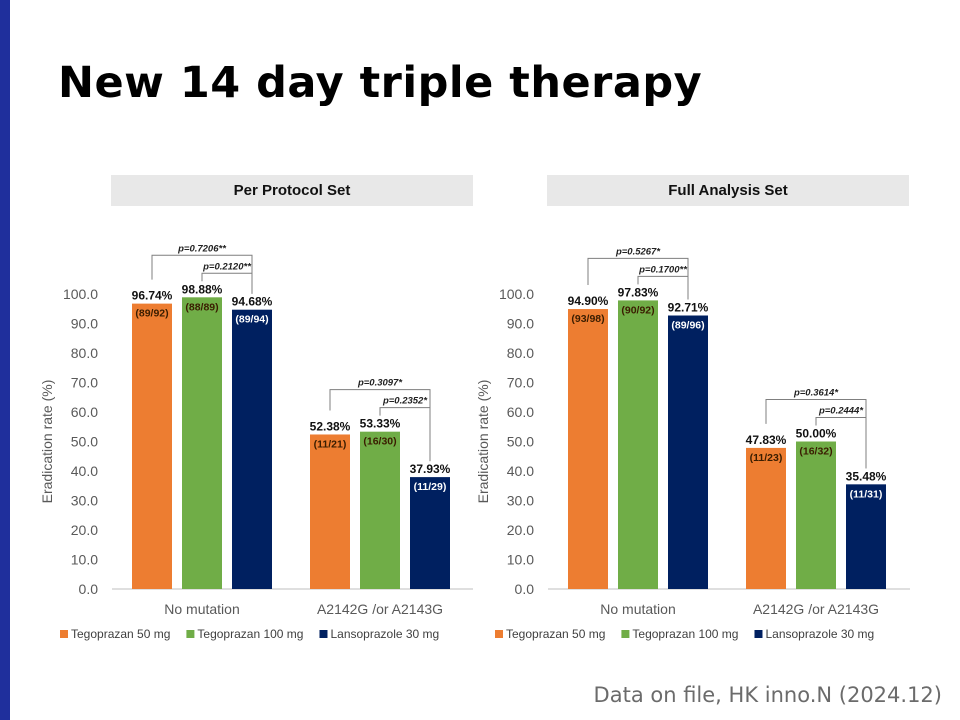 Image resolution: width=960 pixels, height=720 pixels. I want to click on p-value-label: p=0.7206**, so click(202, 248).